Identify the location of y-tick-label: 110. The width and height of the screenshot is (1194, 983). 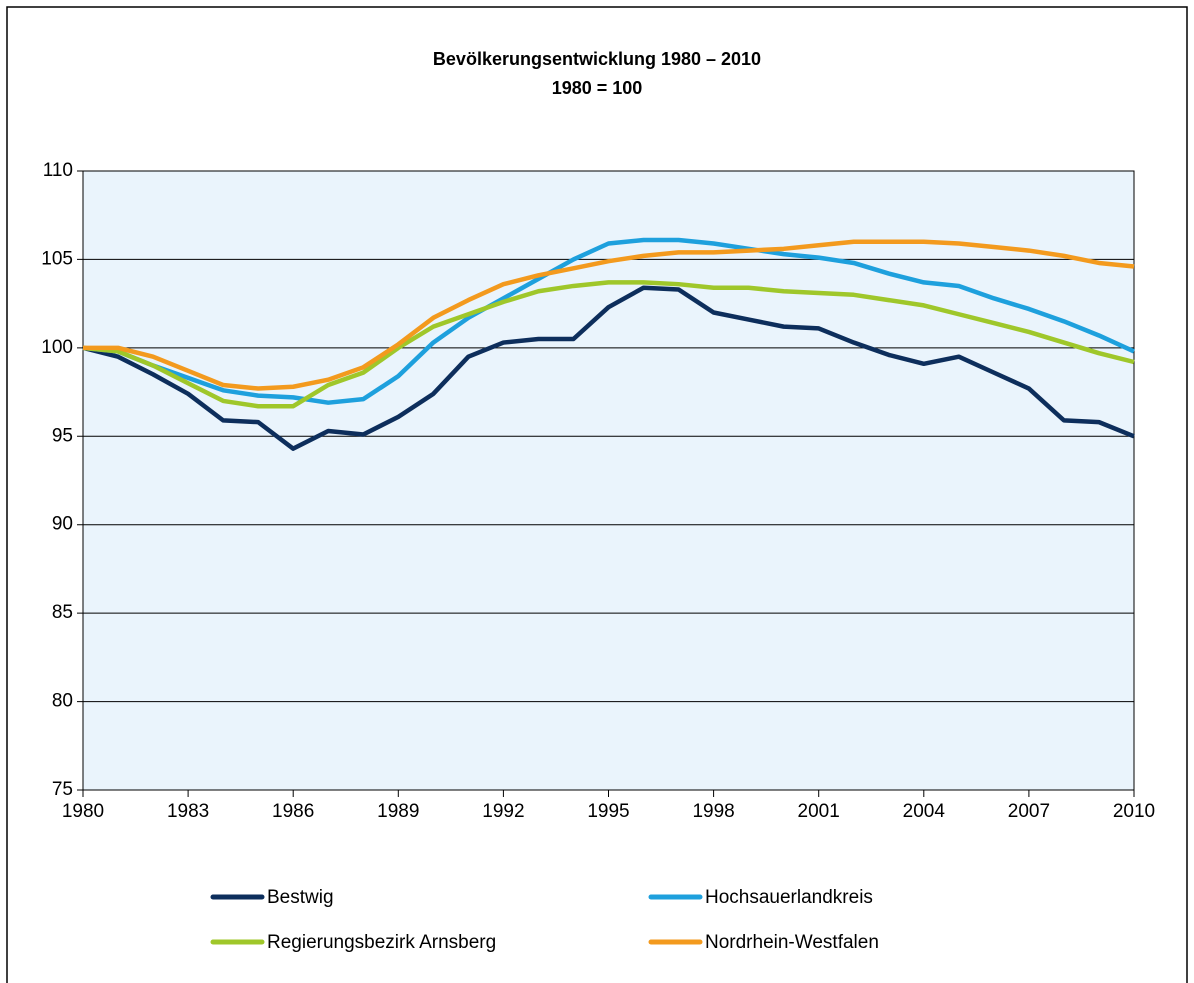
(58, 170).